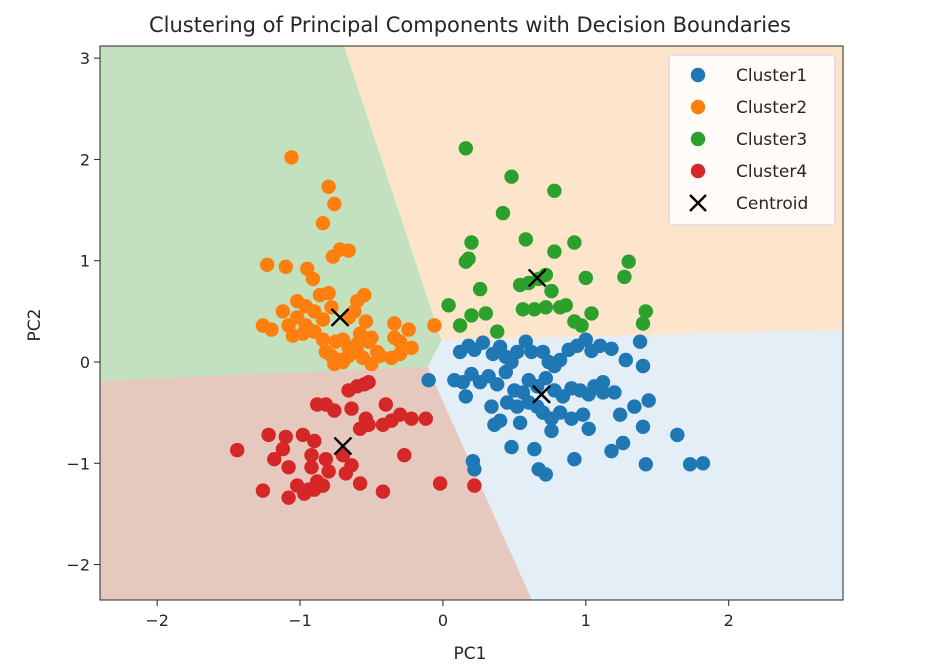 This screenshot has height=670, width=940. I want to click on x-tick-label-3: 1, so click(586, 620).